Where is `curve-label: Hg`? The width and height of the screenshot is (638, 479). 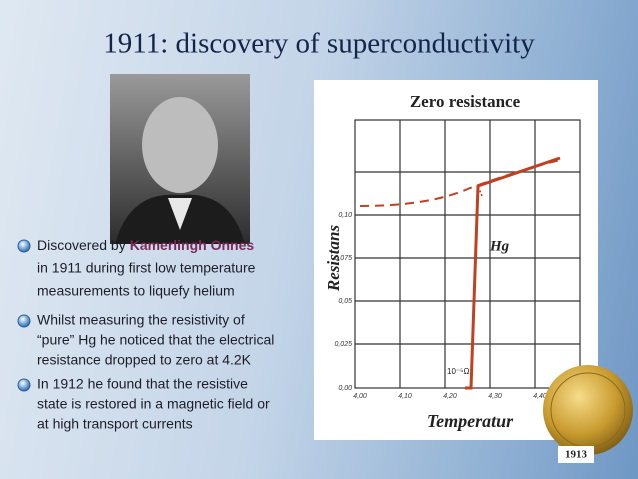 curve-label: Hg is located at coordinates (499, 246).